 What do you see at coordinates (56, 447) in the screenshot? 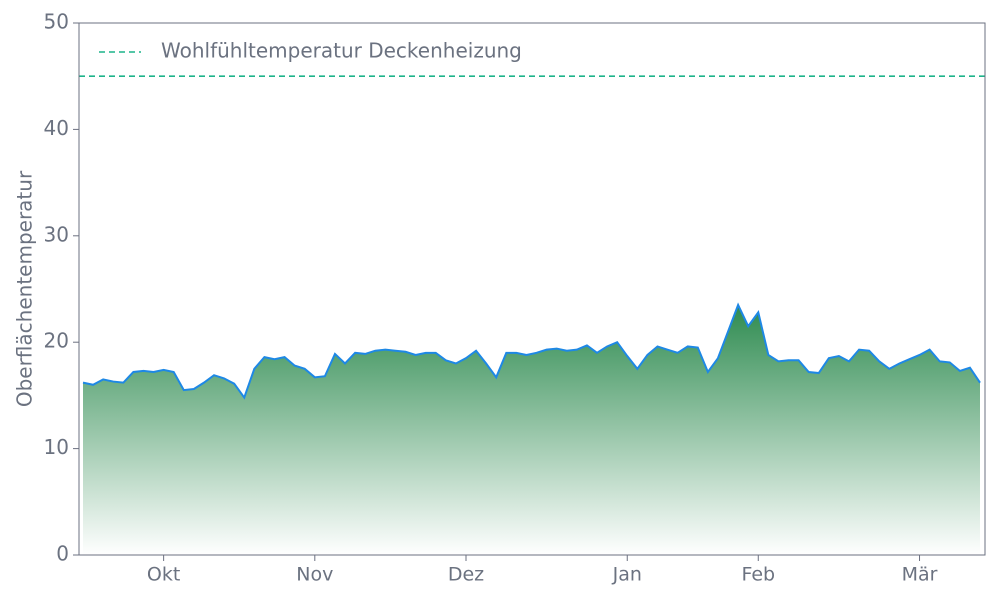
I see `y-tick-label: 10` at bounding box center [56, 447].